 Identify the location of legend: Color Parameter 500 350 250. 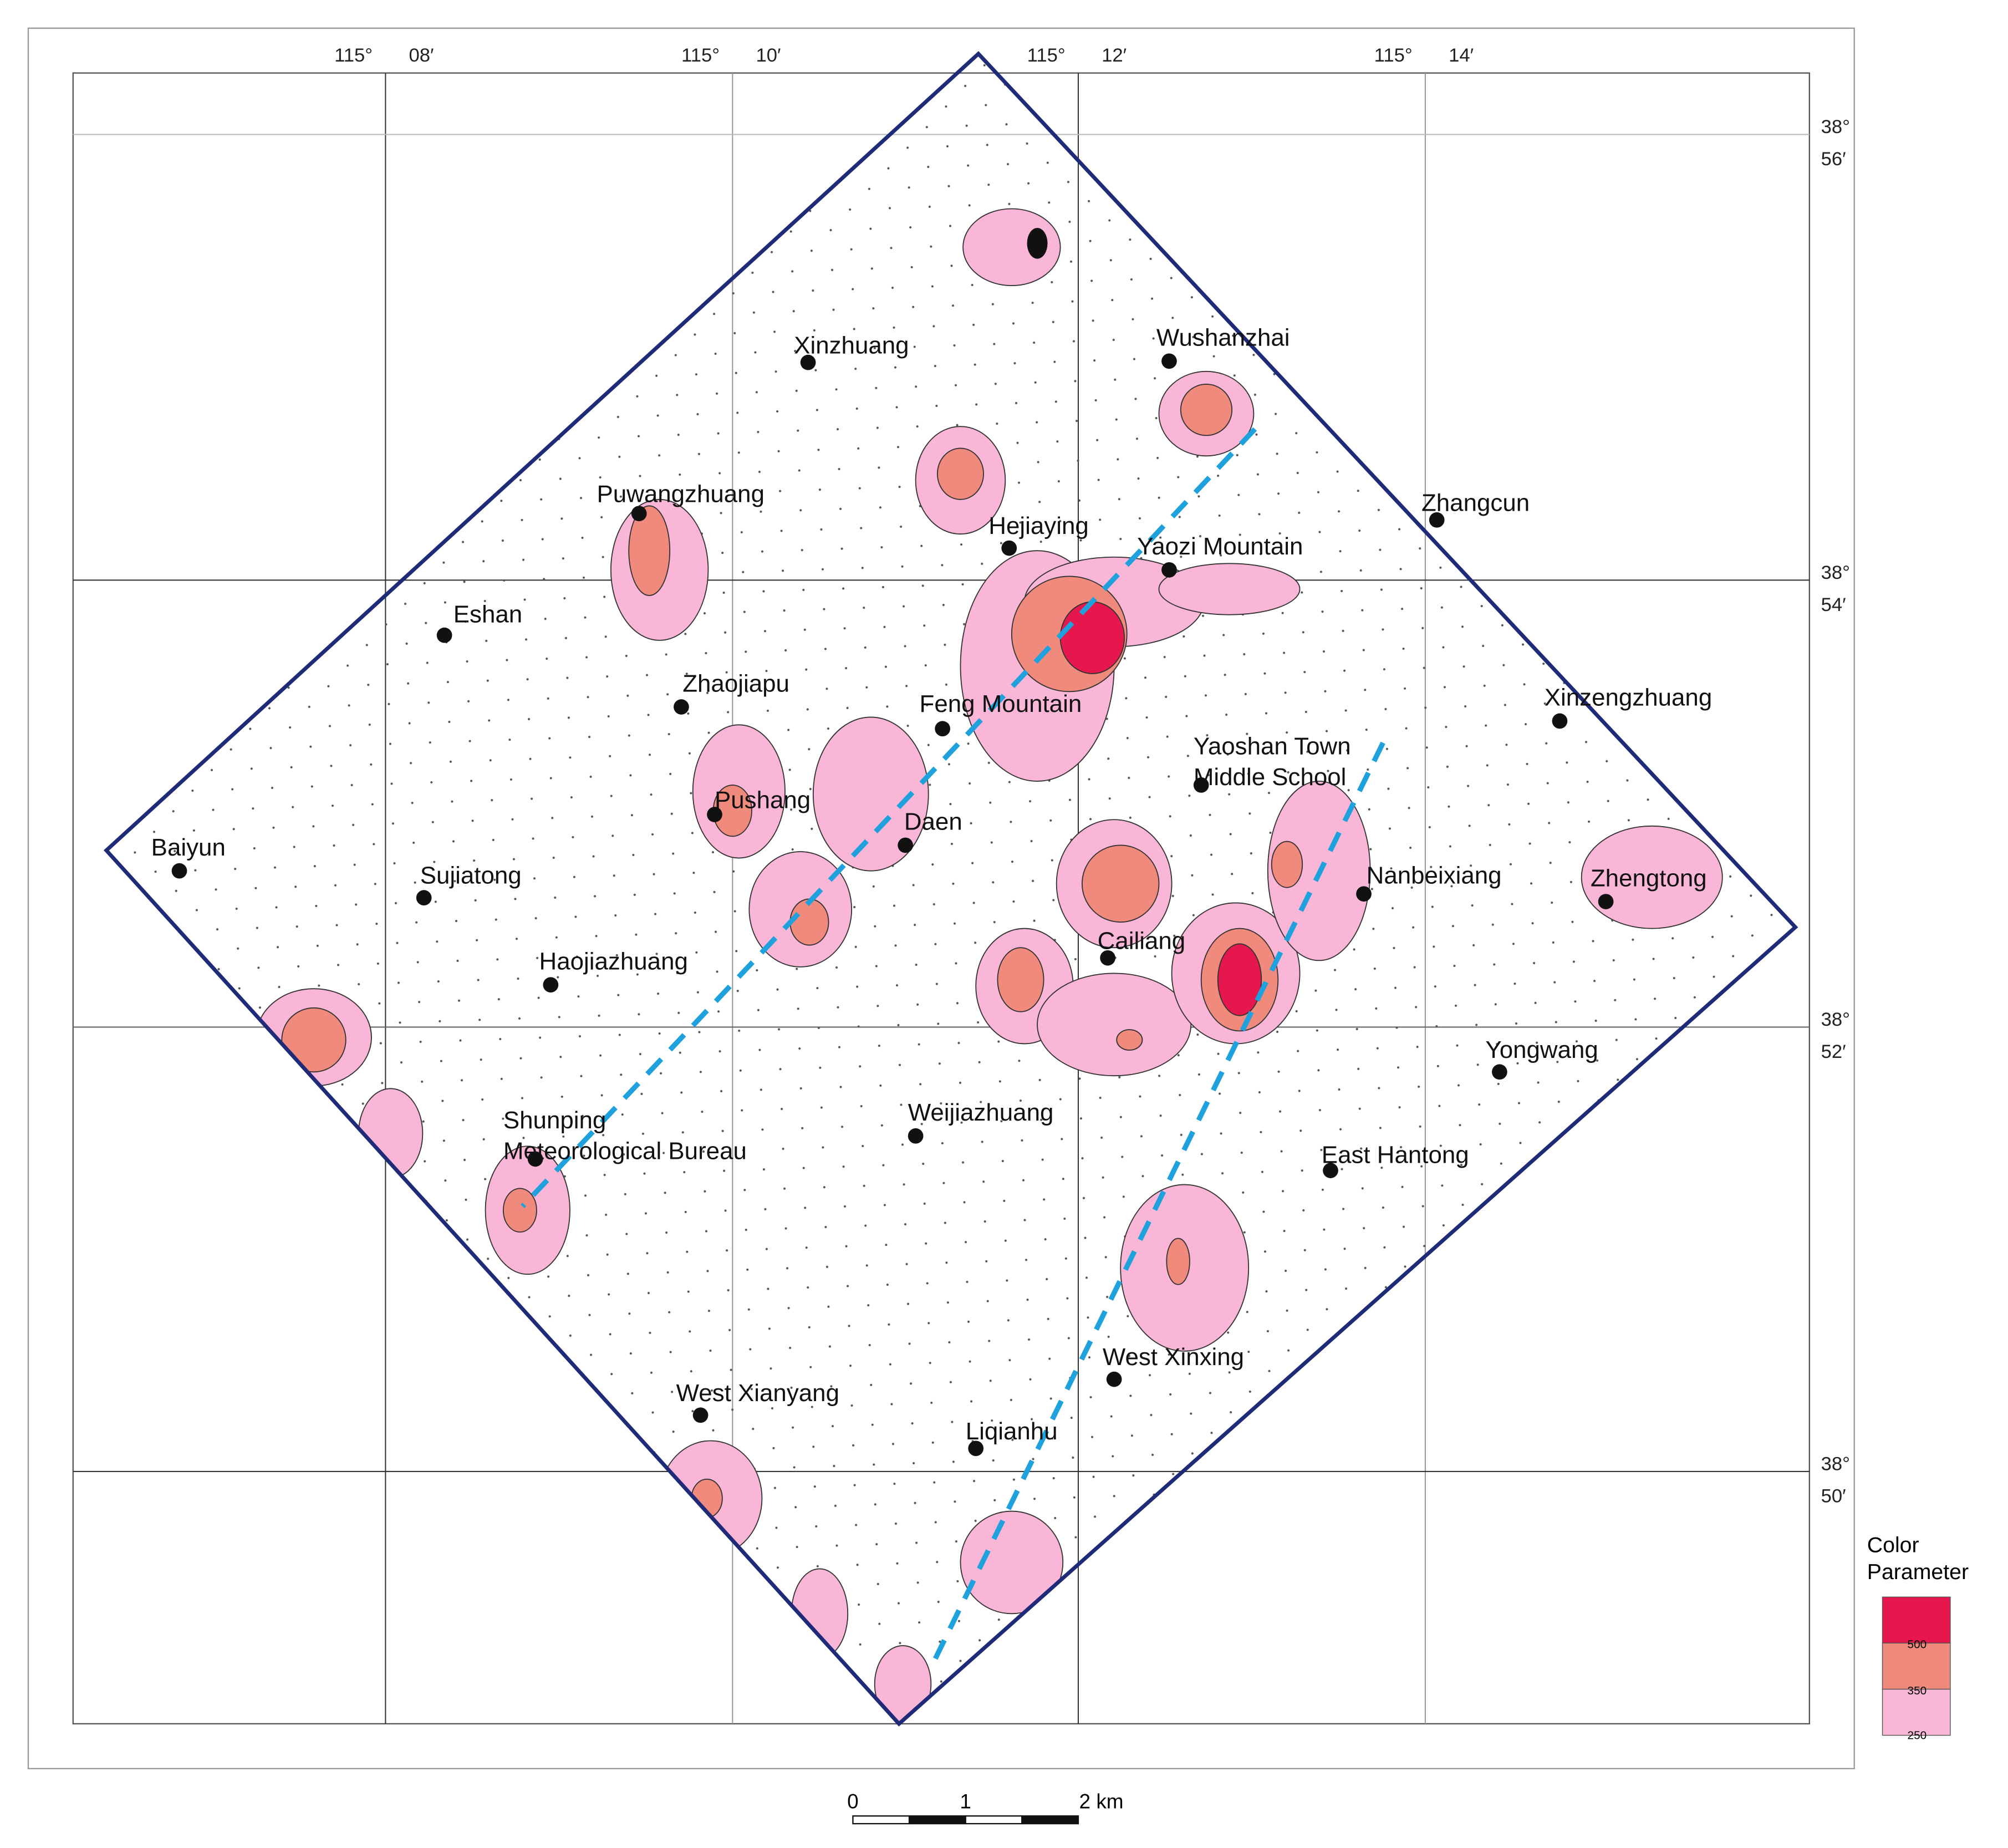
(1918, 1637).